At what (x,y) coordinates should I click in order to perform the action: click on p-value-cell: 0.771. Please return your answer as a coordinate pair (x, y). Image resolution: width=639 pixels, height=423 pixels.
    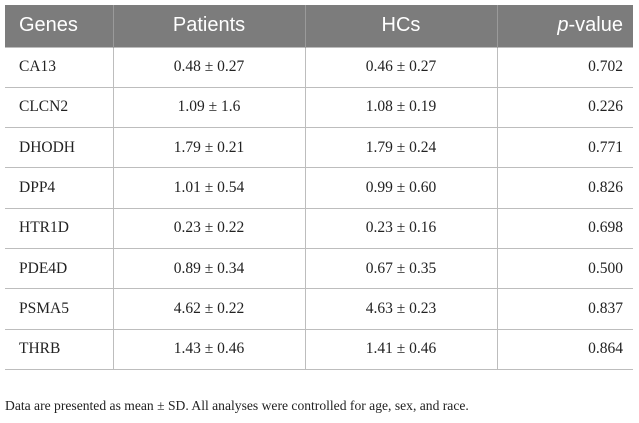
    Looking at the image, I should click on (564, 147).